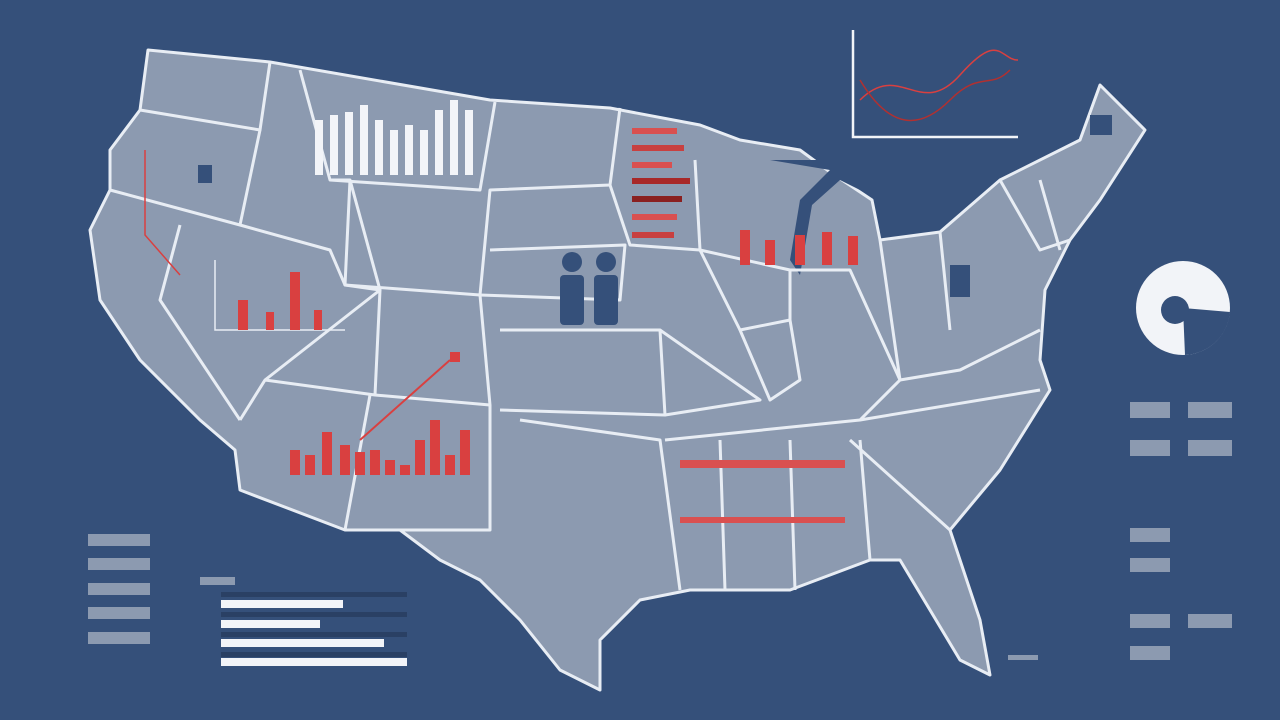  What do you see at coordinates (1120, 531) in the screenshot?
I see `legend-rows` at bounding box center [1120, 531].